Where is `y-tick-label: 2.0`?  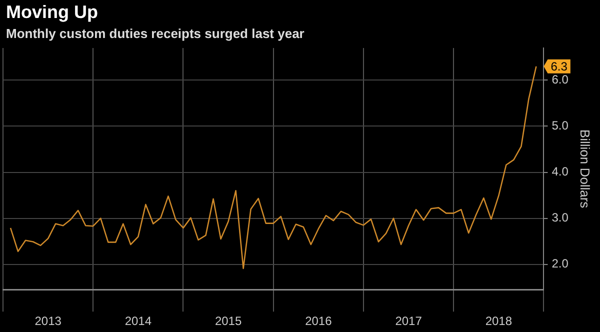 y-tick-label: 2.0 is located at coordinates (560, 263).